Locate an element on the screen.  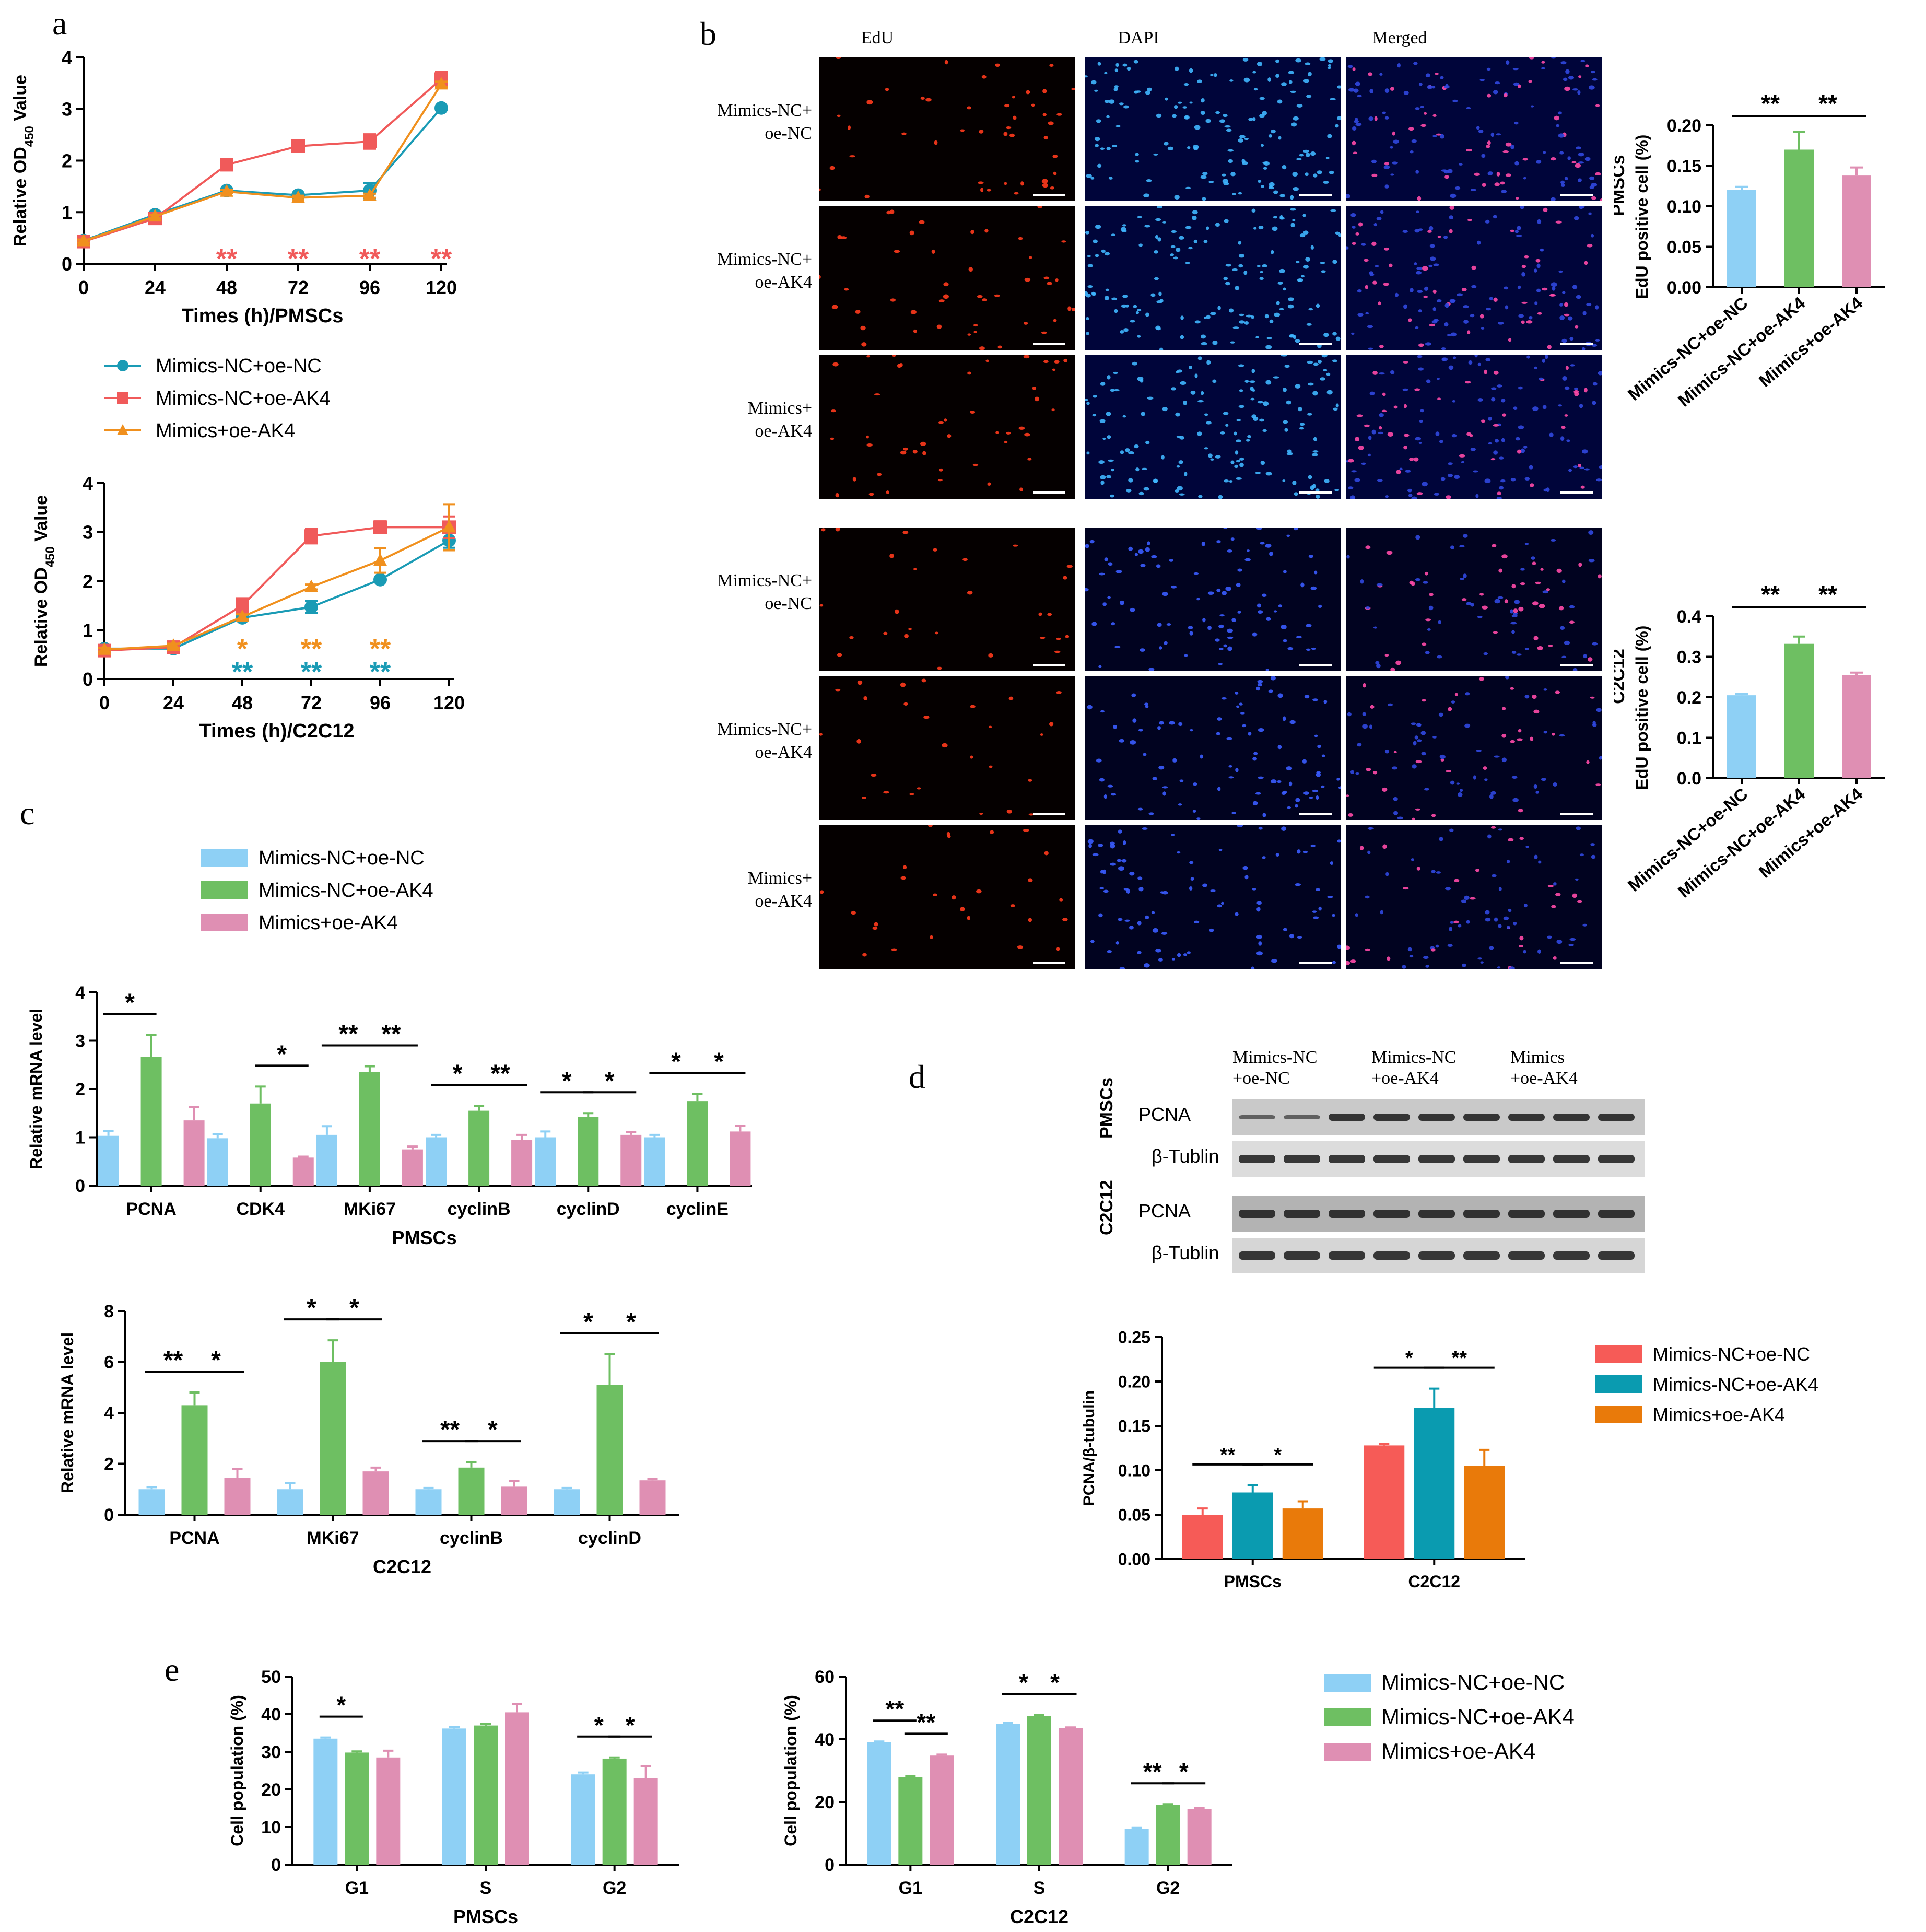
y-tick-label: 0.4 is located at coordinates (1689, 617).